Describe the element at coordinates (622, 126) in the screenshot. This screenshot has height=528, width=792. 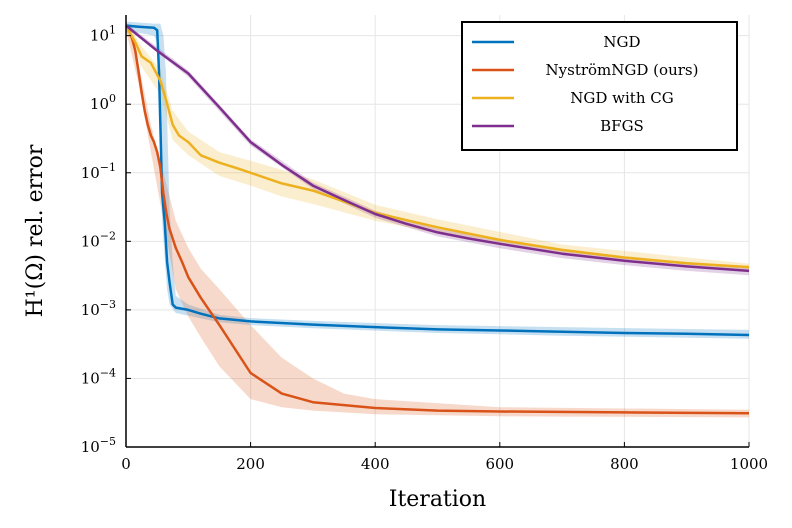
I see `legend-label: BFGS` at that location.